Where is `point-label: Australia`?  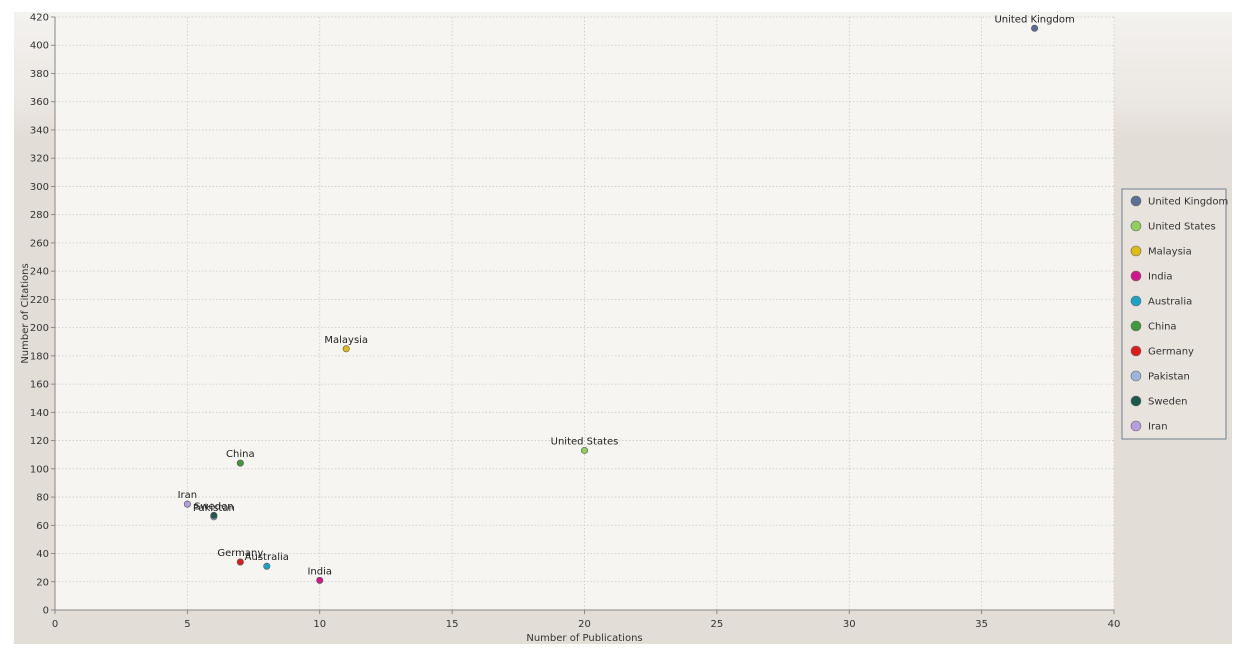 point-label: Australia is located at coordinates (267, 557).